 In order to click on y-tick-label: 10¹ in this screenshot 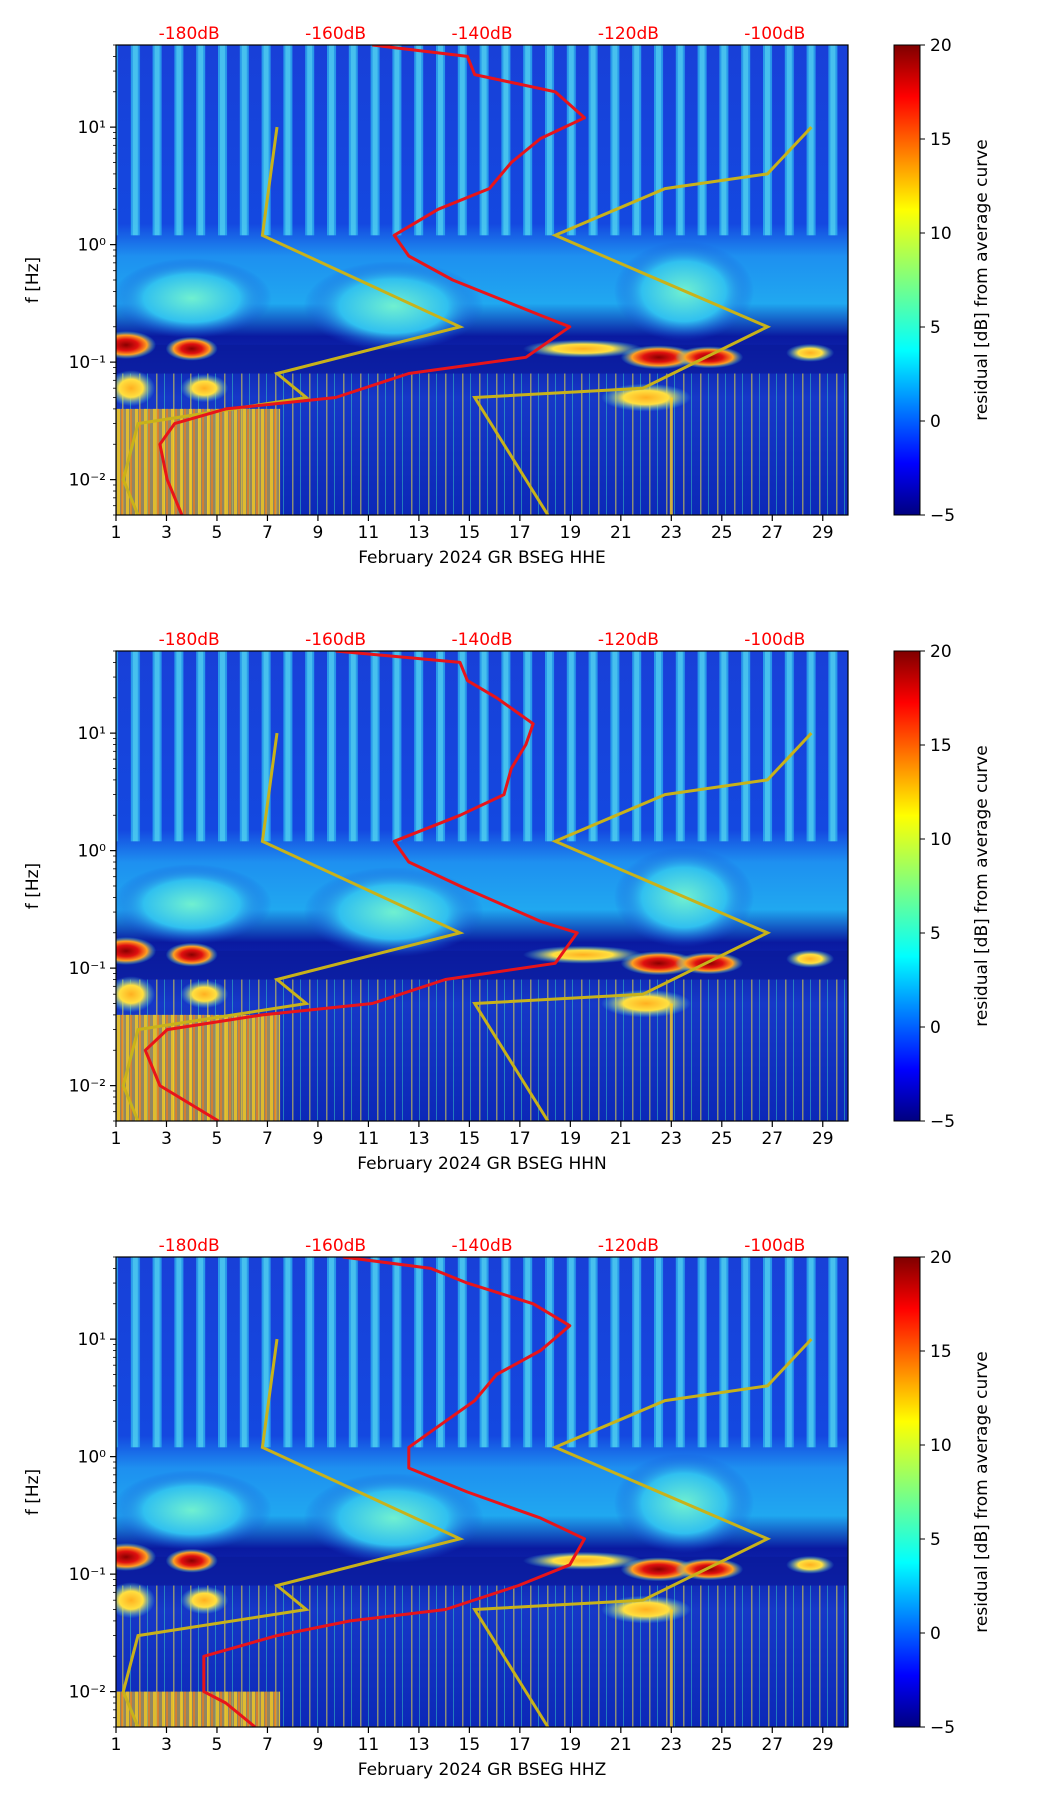, I will do `click(92, 128)`.